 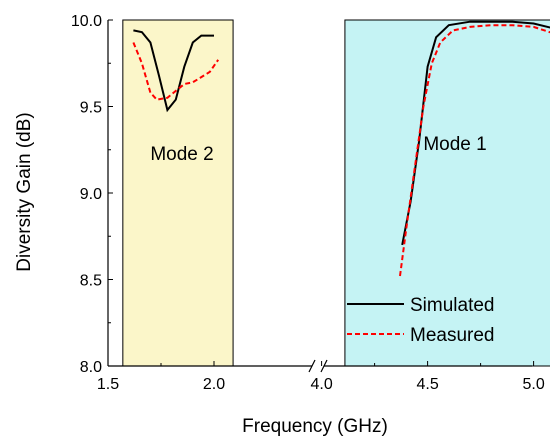 What do you see at coordinates (91, 108) in the screenshot?
I see `y-tick-label: 9.5` at bounding box center [91, 108].